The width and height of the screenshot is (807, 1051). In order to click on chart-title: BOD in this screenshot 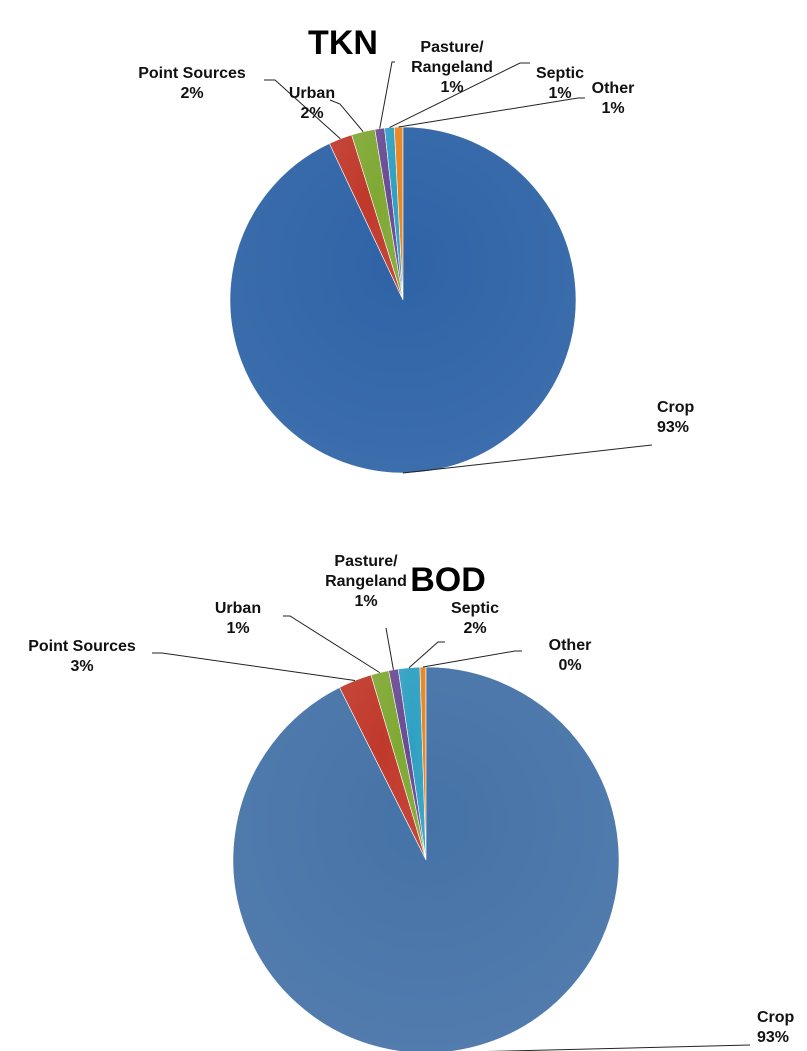, I will do `click(448, 580)`.